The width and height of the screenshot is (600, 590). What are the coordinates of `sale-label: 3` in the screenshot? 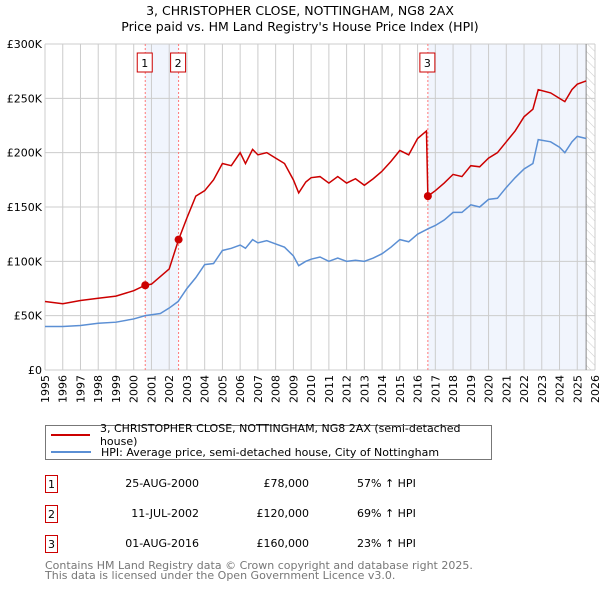 It's located at (427, 63).